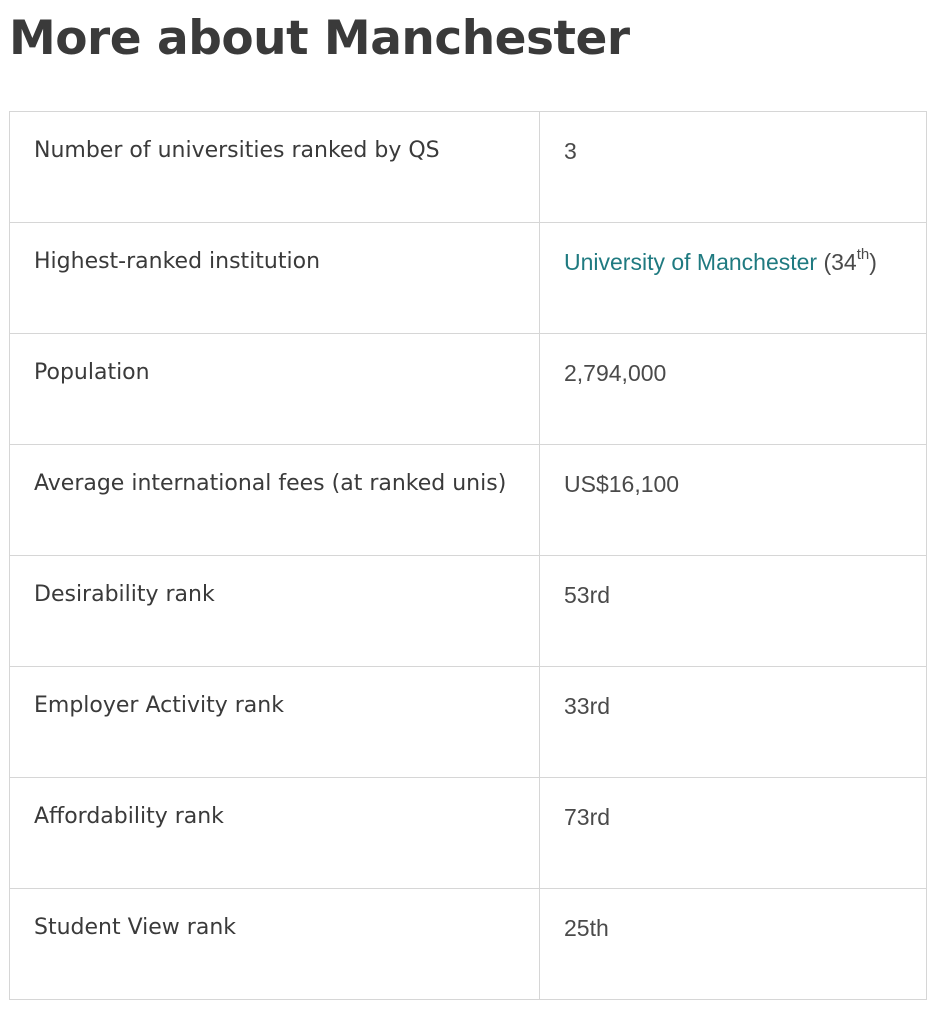 This screenshot has width=932, height=1018. Describe the element at coordinates (691, 262) in the screenshot. I see `university-of-manchester-link: University of Manchester` at that location.